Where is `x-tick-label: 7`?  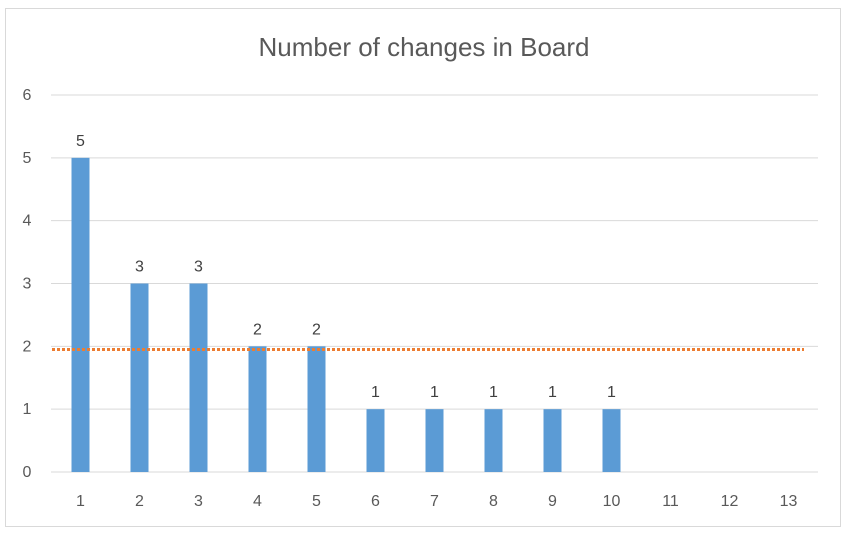 x-tick-label: 7 is located at coordinates (434, 501).